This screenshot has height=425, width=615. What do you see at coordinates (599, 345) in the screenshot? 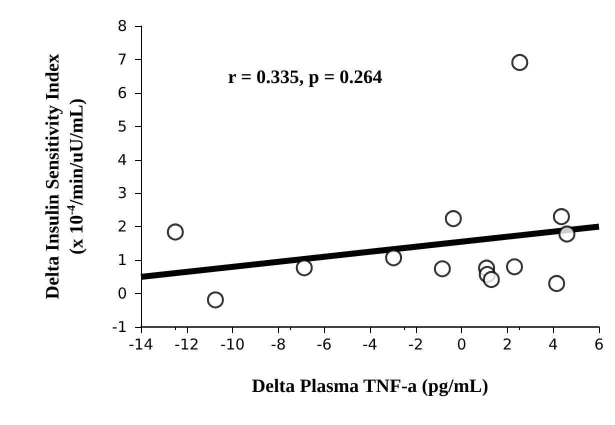
I see `x-tick-label: 6` at bounding box center [599, 345].